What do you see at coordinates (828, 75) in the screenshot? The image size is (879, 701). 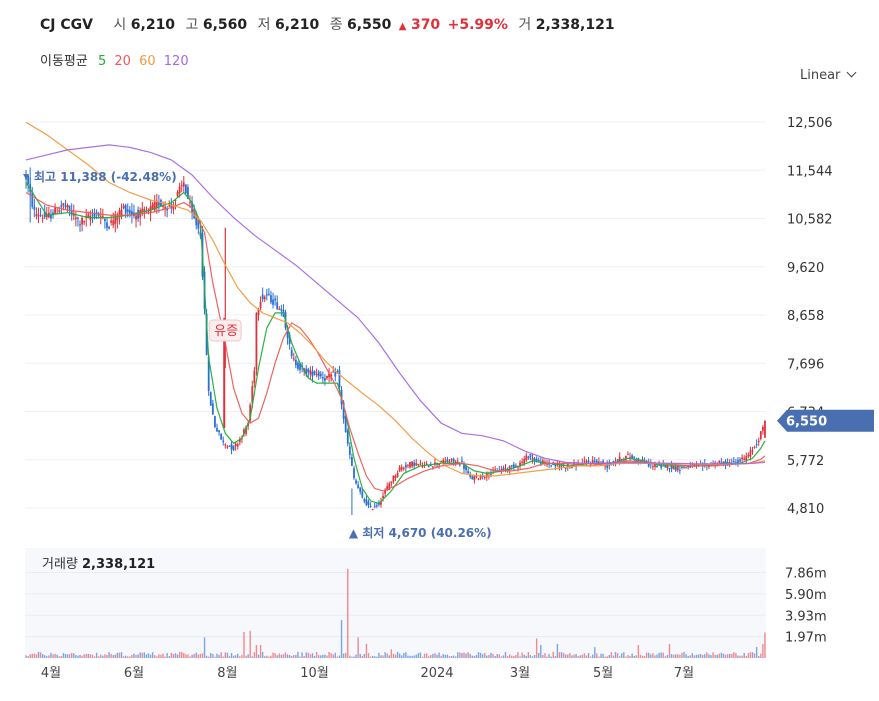 I see `scale-selector: Linear` at bounding box center [828, 75].